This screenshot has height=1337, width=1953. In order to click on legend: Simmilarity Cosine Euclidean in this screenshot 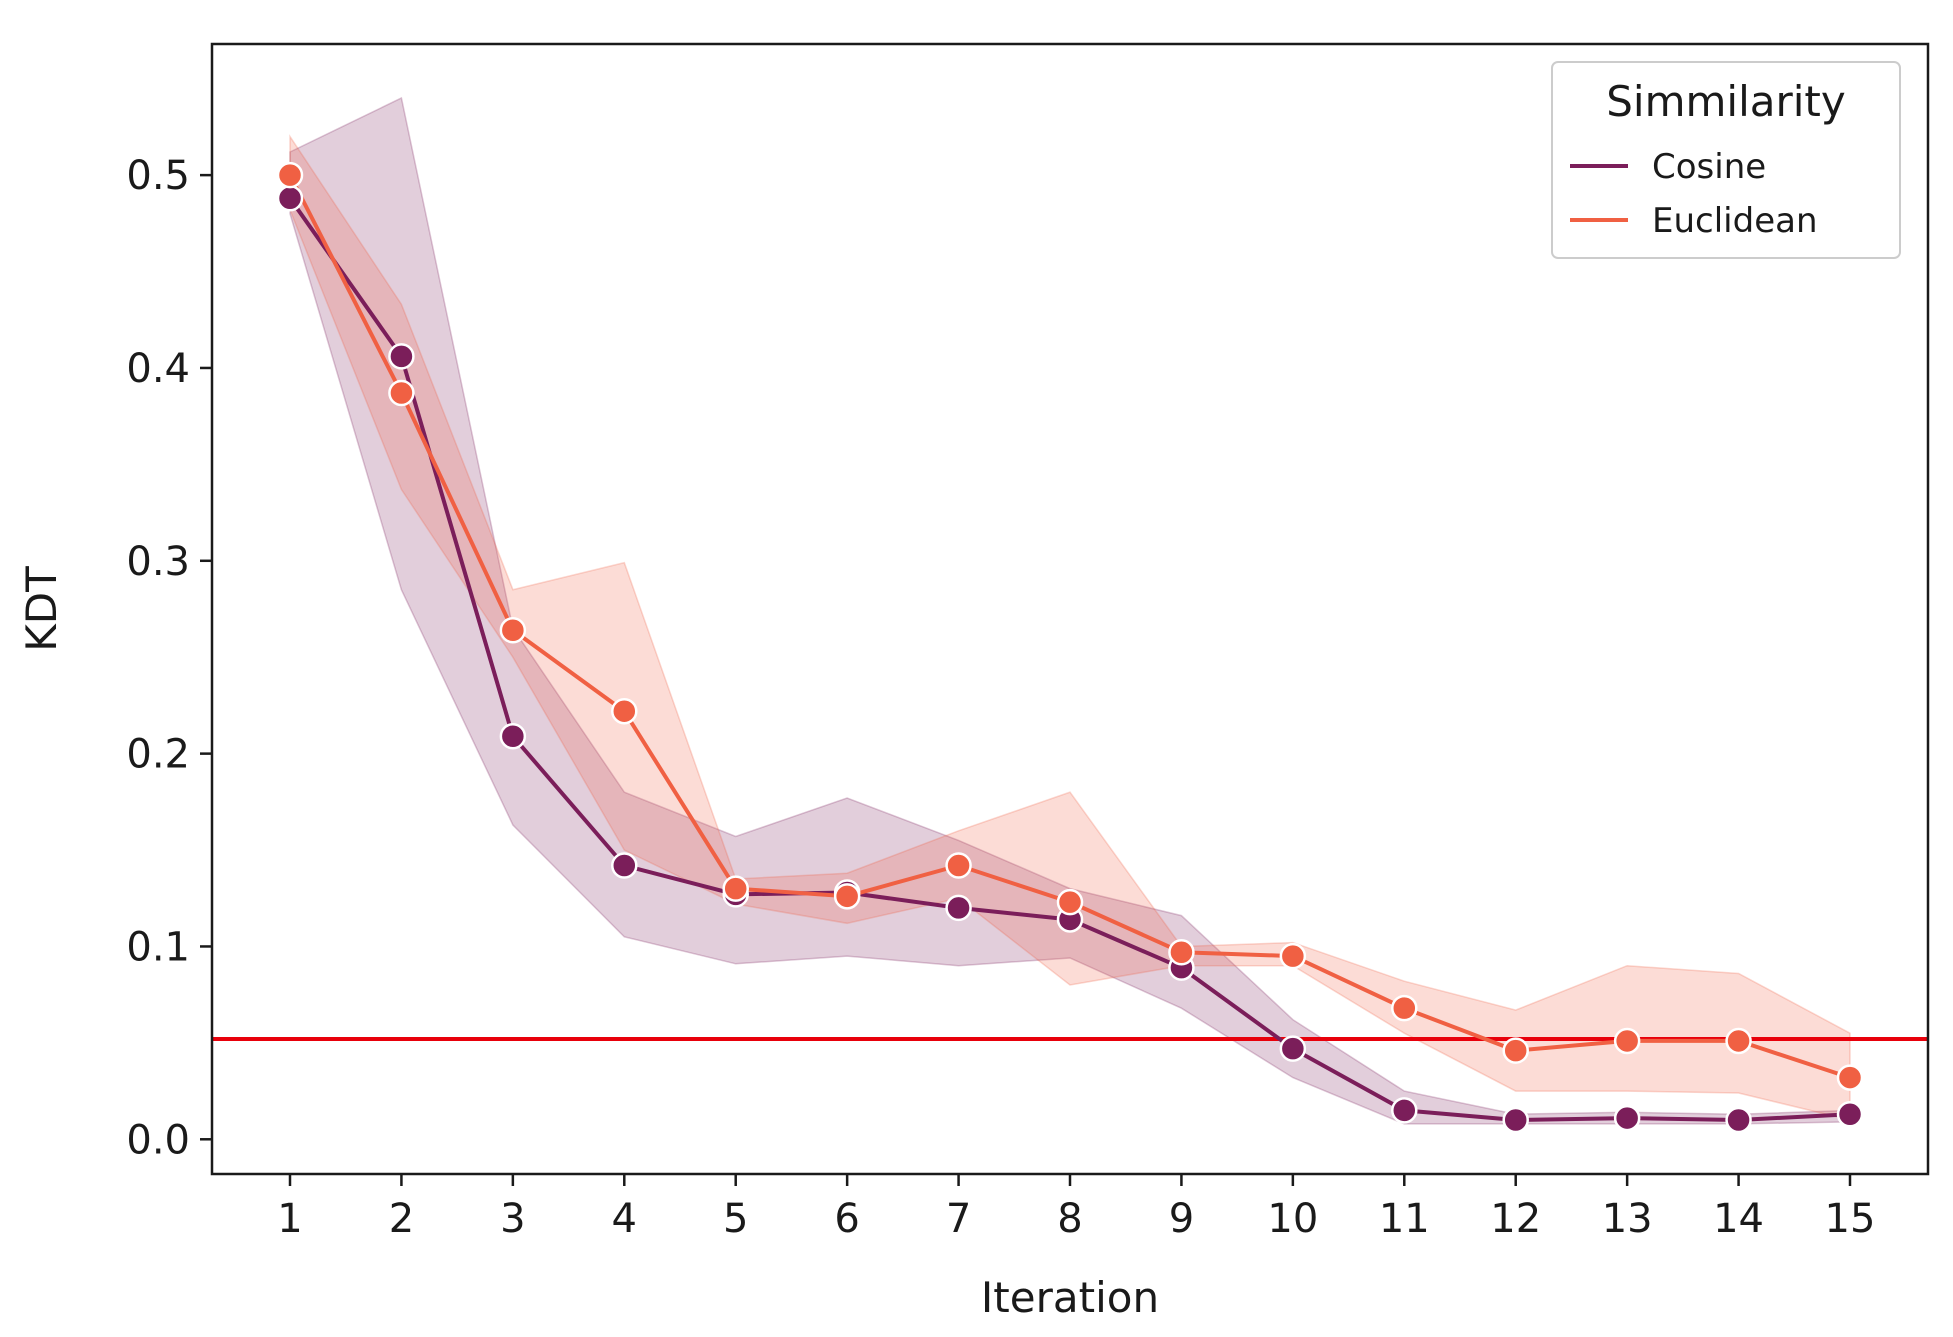, I will do `click(1726, 160)`.